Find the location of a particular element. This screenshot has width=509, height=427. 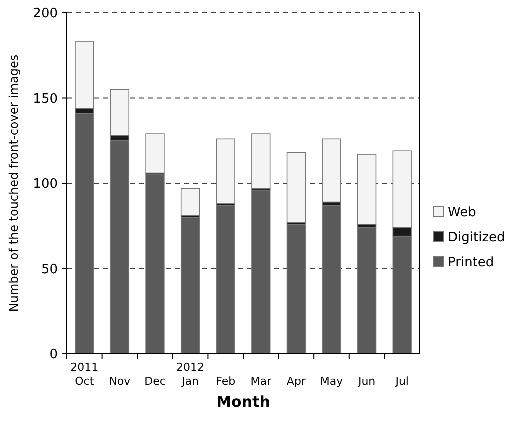

x-tick-label: Nov is located at coordinates (120, 381).